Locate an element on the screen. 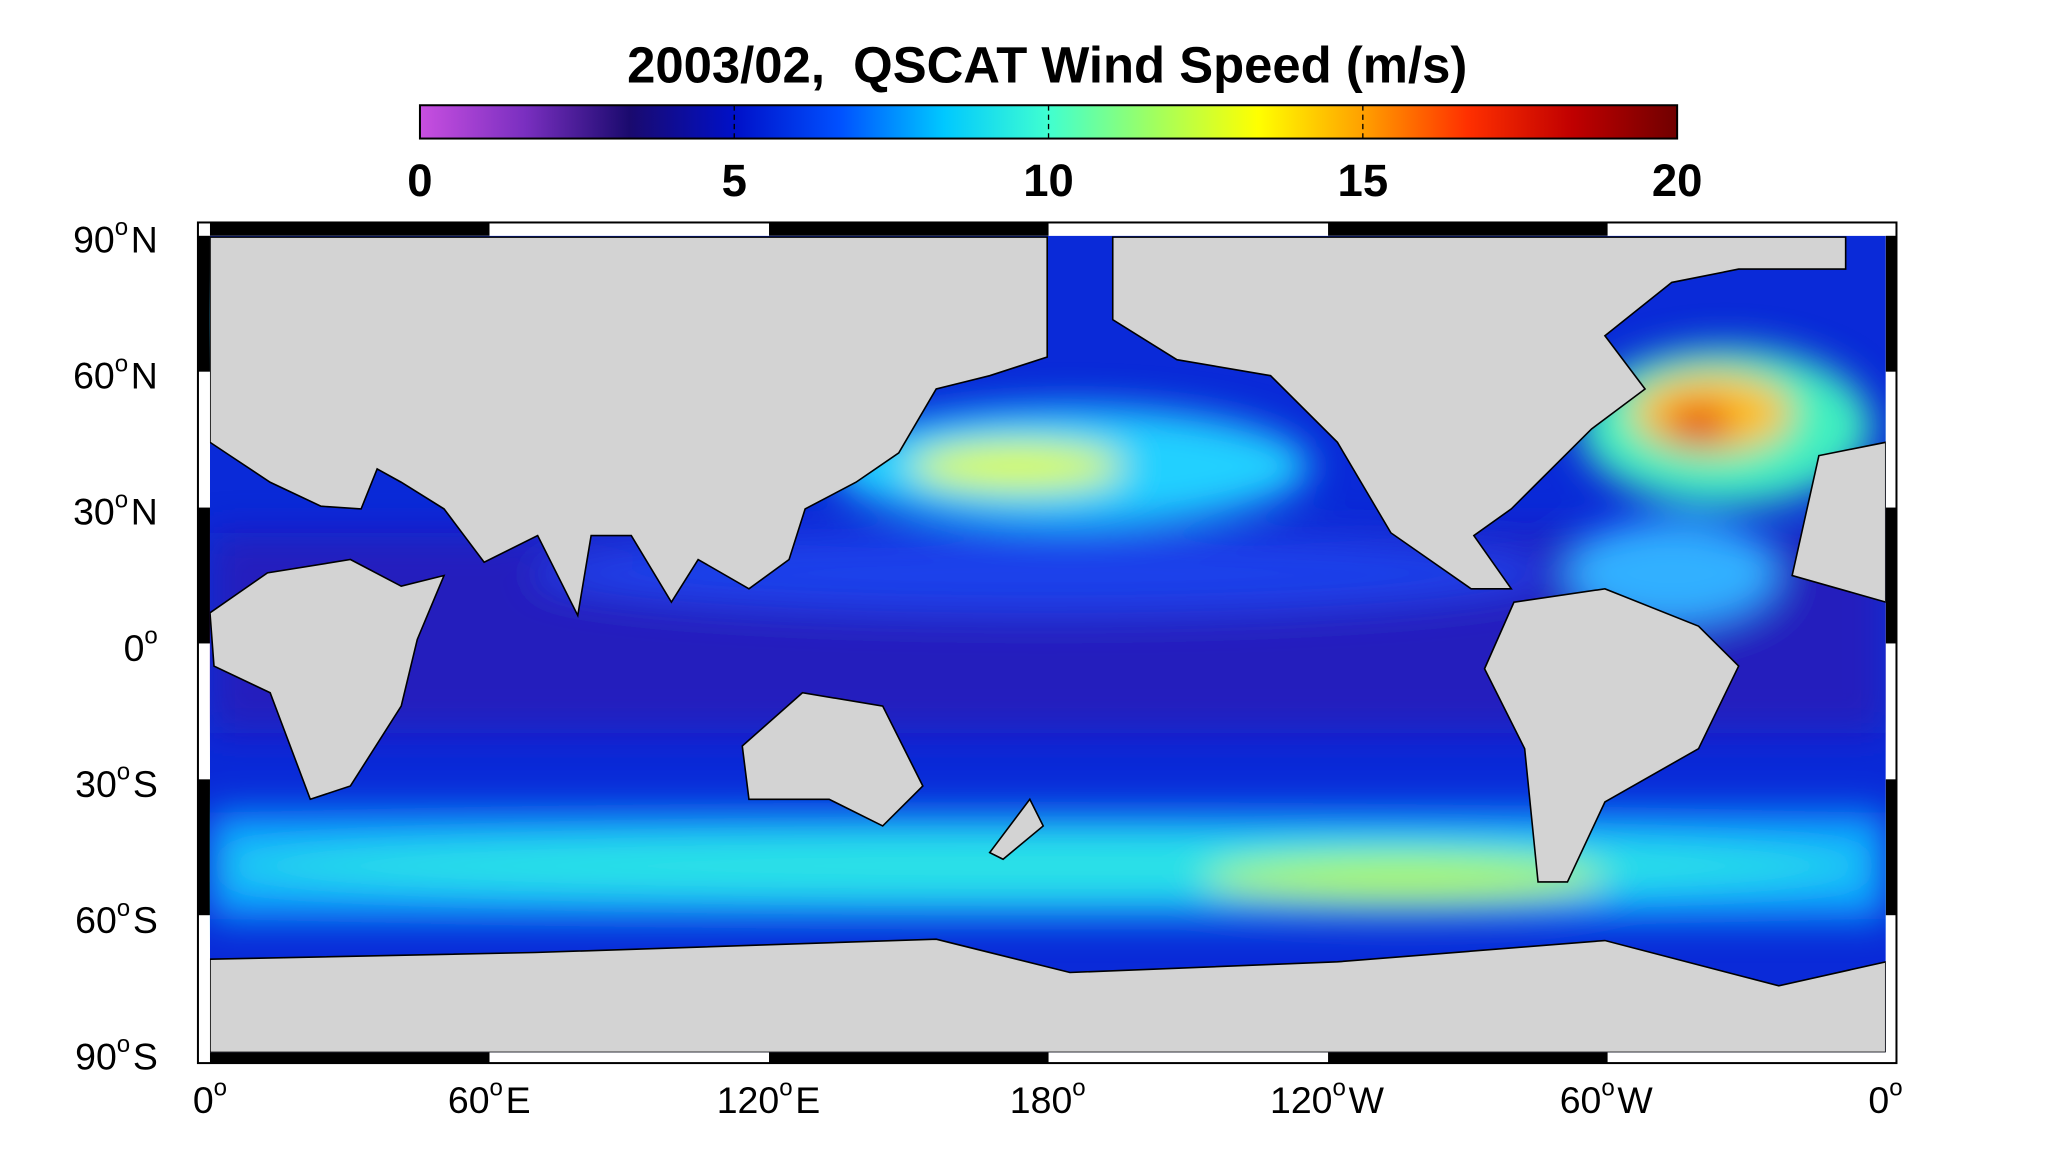 The height and width of the screenshot is (1159, 2069). latitude-label: 60oN is located at coordinates (115, 374).